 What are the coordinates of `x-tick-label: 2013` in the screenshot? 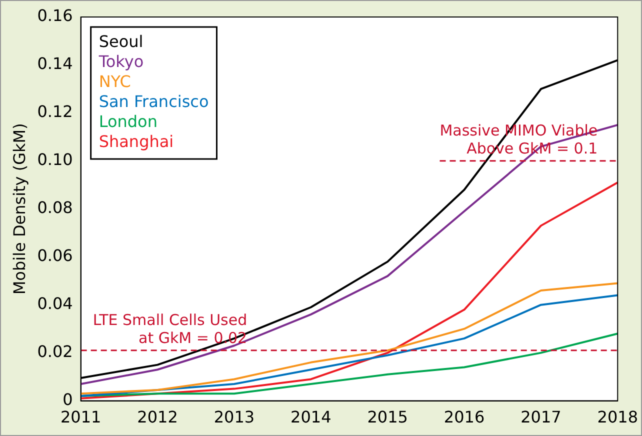 It's located at (234, 417).